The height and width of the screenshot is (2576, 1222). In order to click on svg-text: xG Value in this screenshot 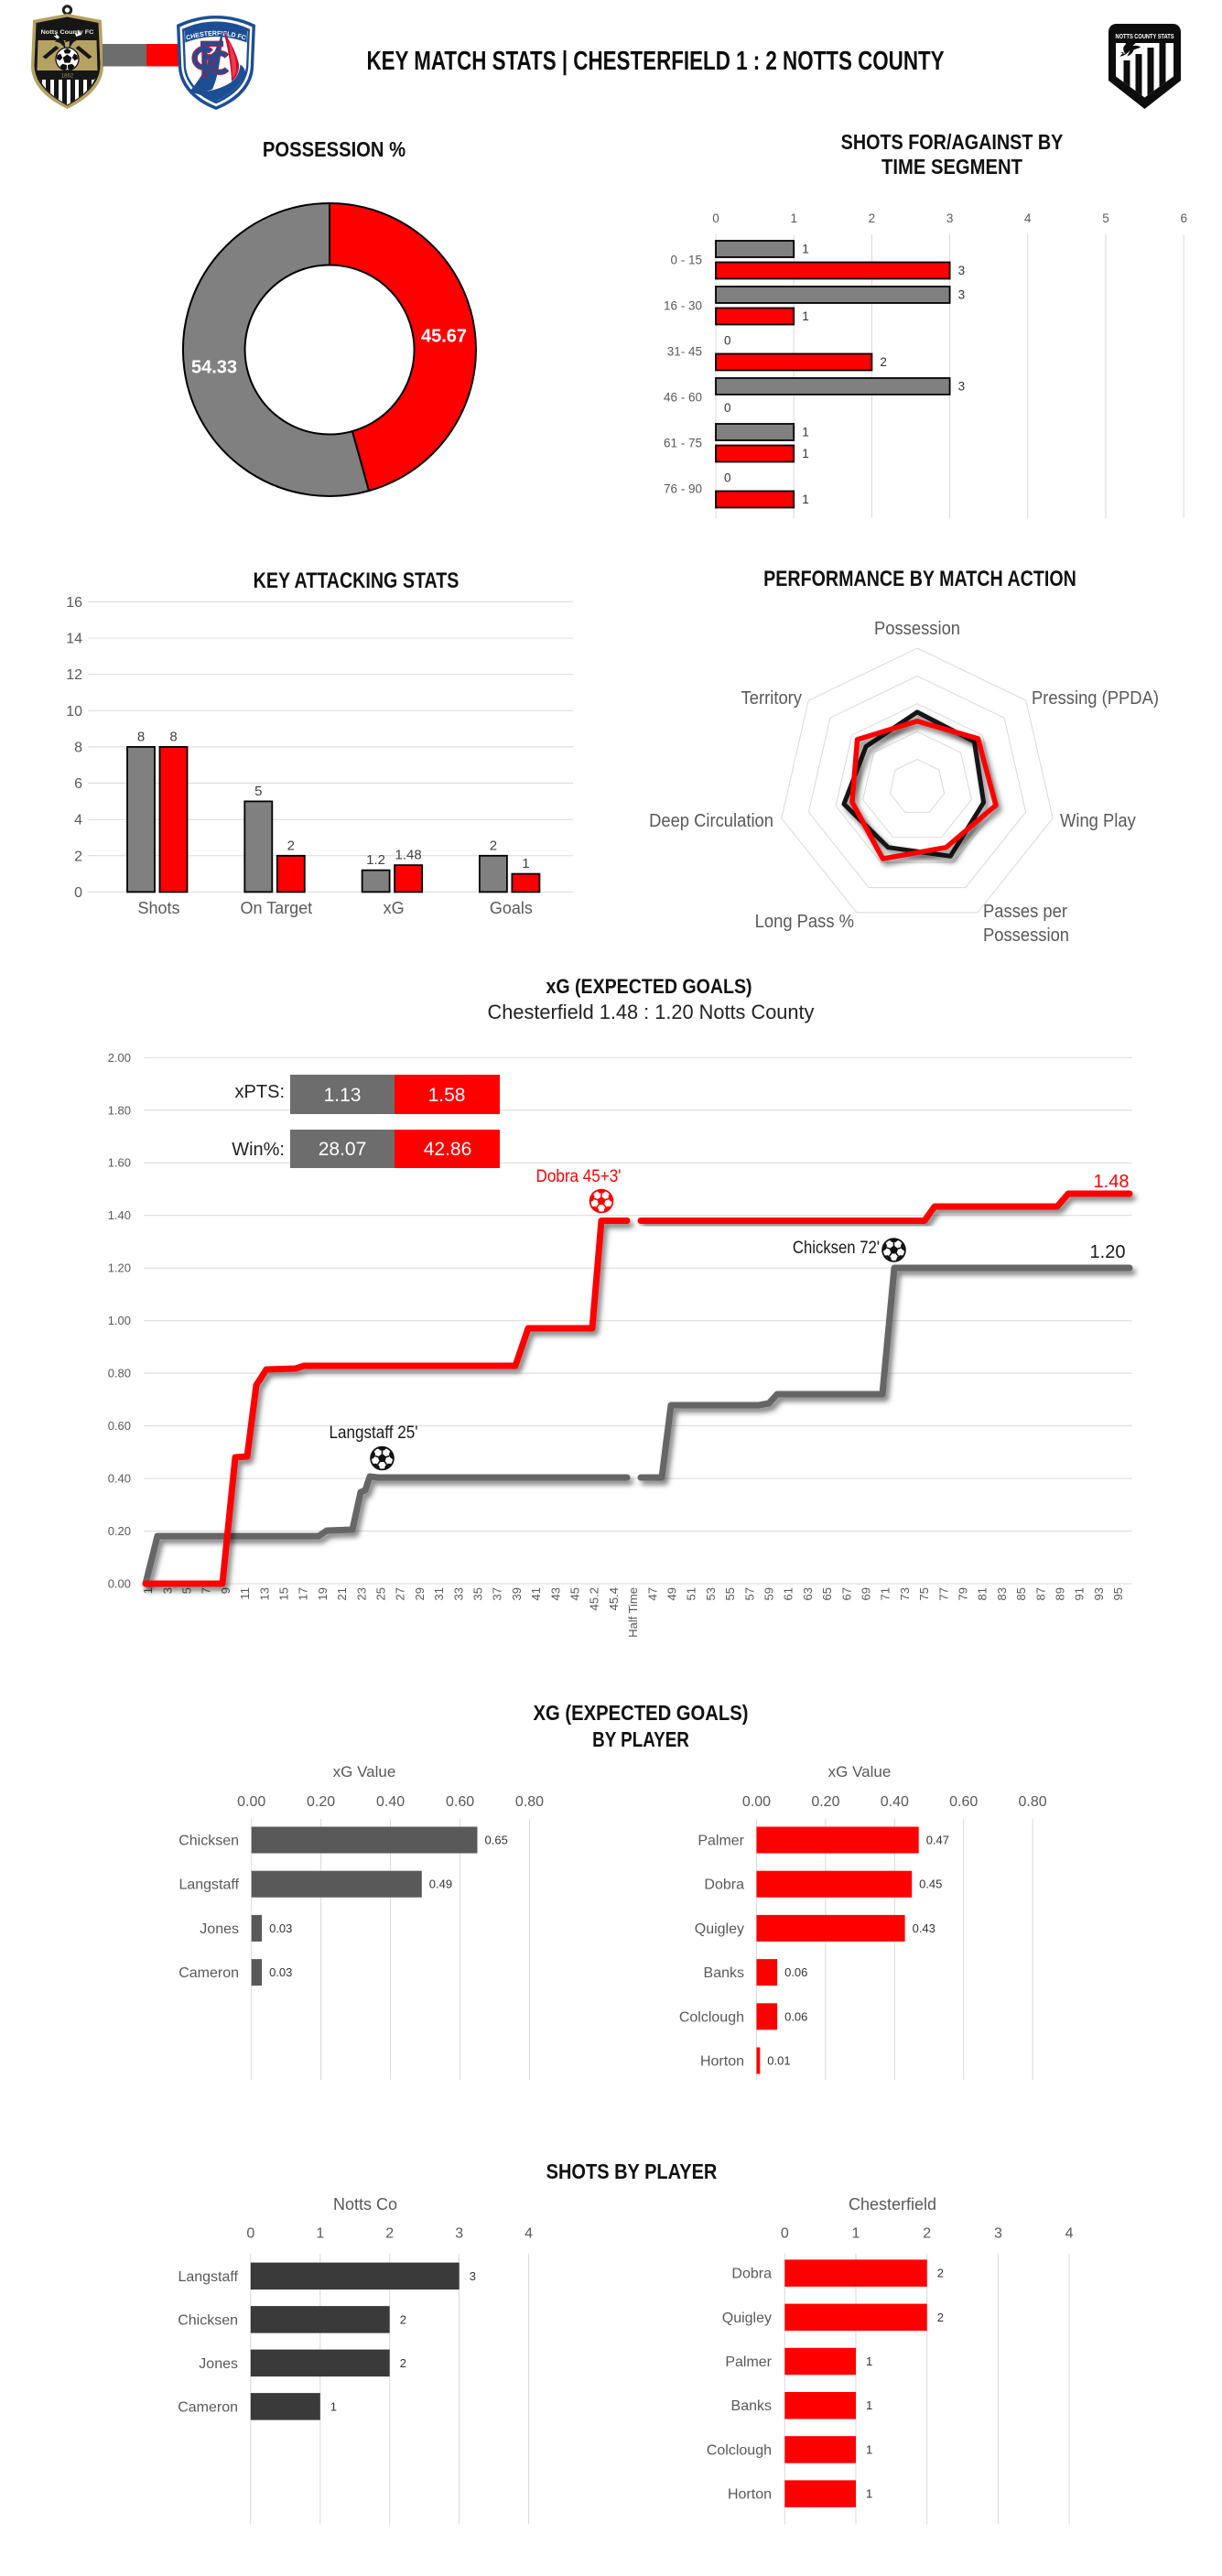, I will do `click(365, 1772)`.